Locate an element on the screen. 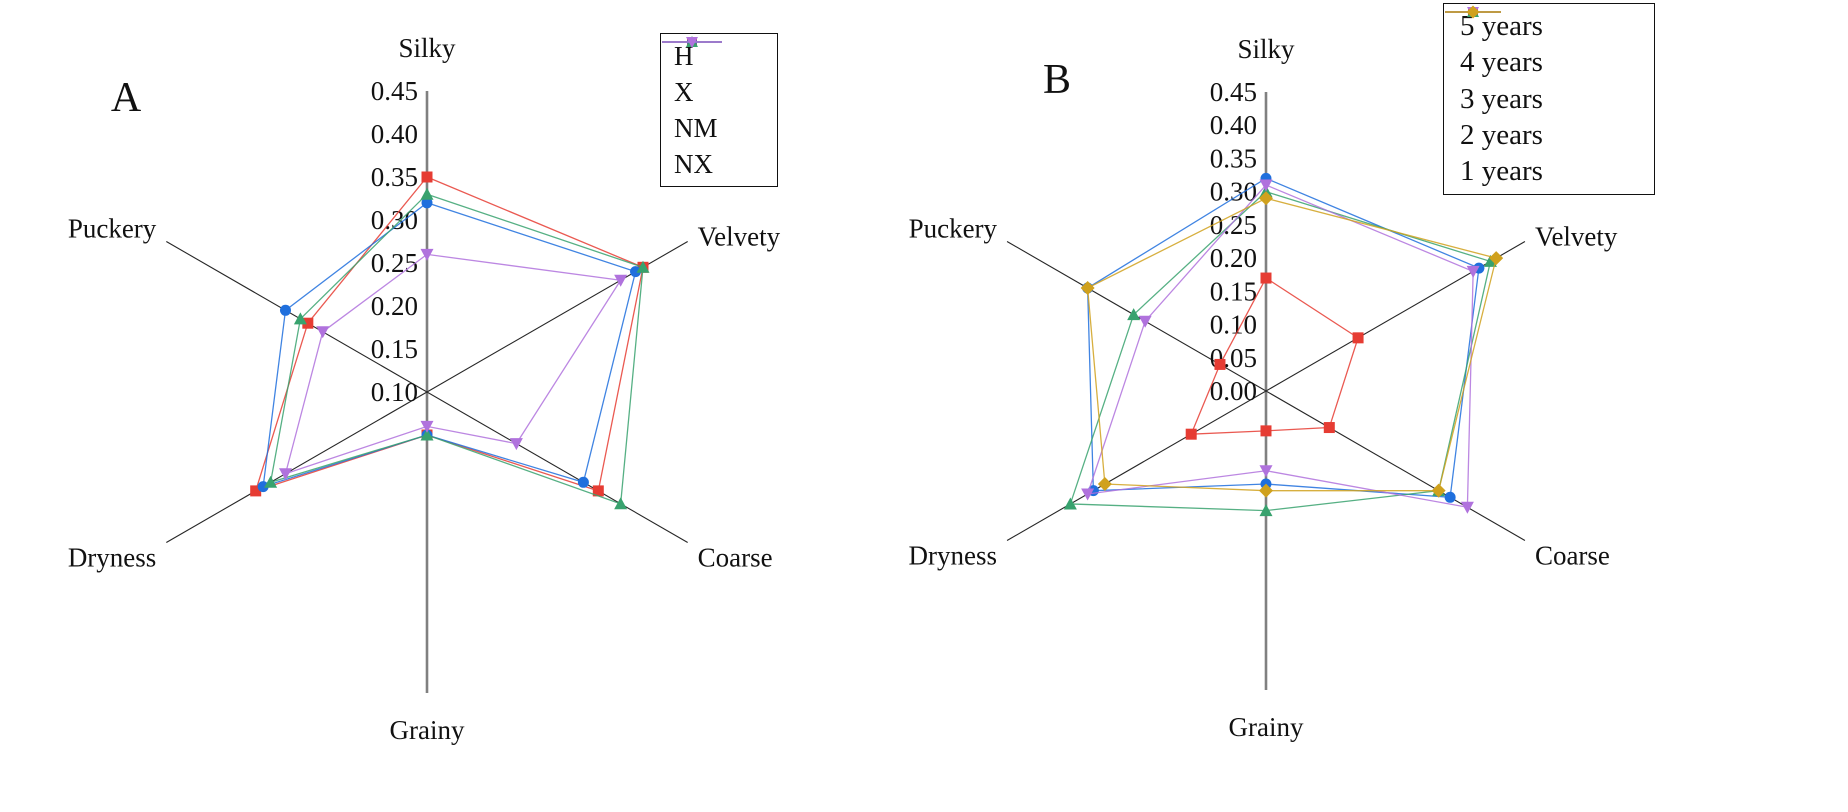  legend-item: X is located at coordinates (716, 73).